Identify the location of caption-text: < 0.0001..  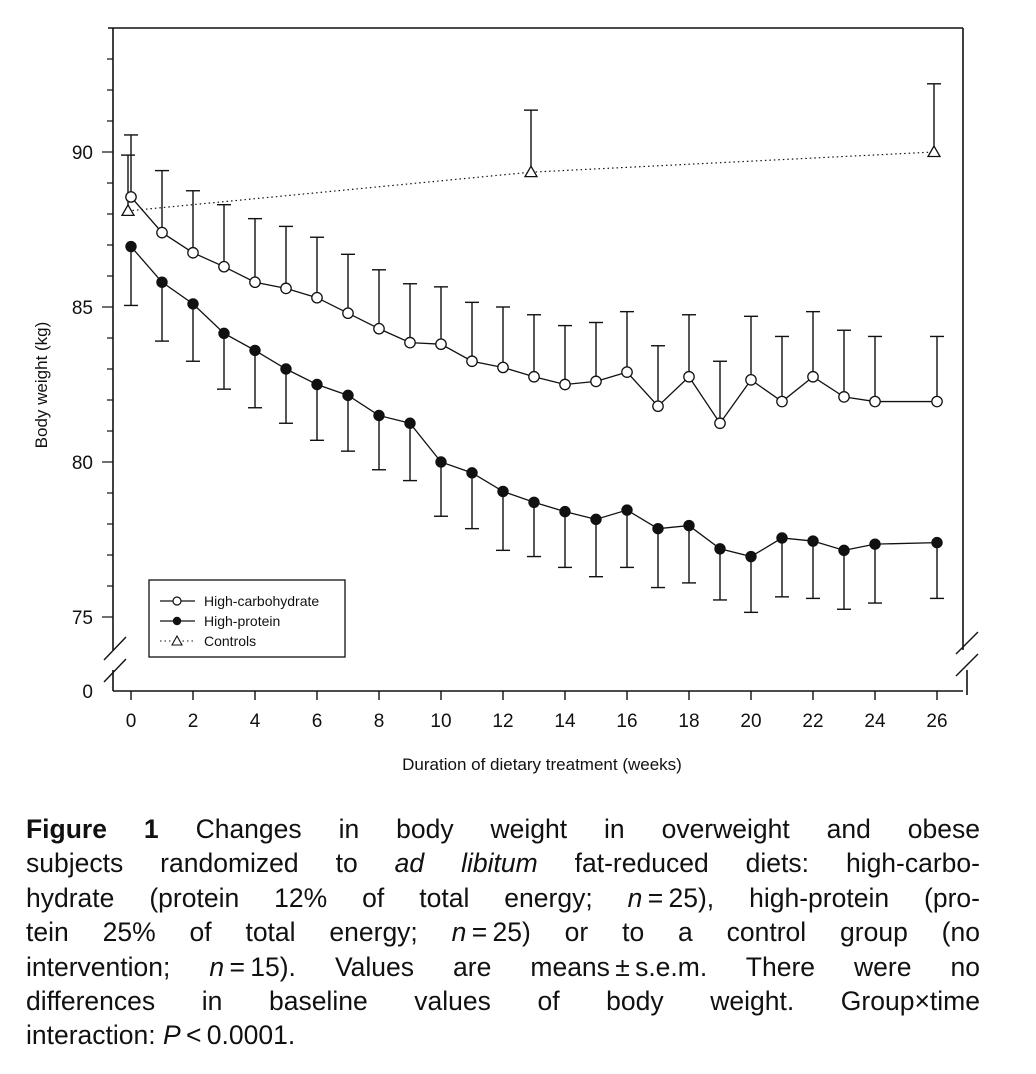
(238, 1035).